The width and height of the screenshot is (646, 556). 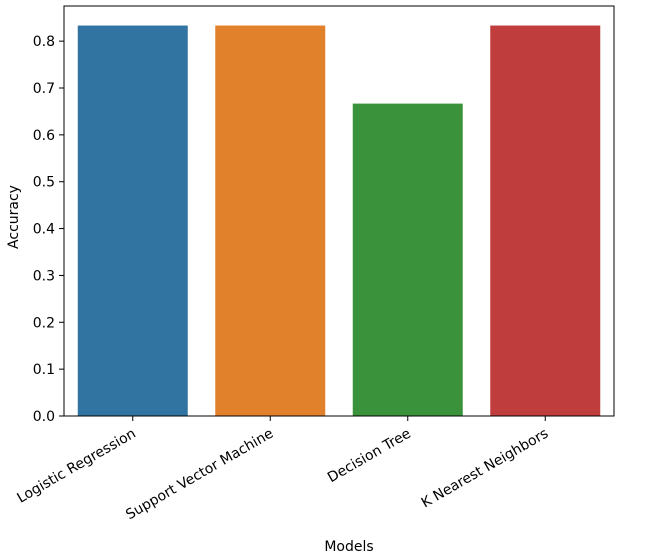 What do you see at coordinates (44, 42) in the screenshot?
I see `y-tick-label: 0.8` at bounding box center [44, 42].